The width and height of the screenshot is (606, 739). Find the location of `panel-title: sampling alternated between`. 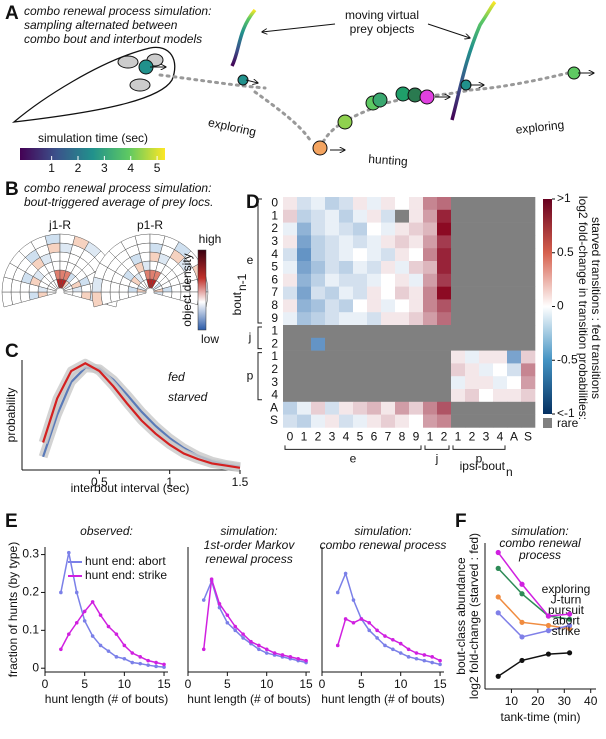

panel-title: sampling alternated between is located at coordinates (101, 25).